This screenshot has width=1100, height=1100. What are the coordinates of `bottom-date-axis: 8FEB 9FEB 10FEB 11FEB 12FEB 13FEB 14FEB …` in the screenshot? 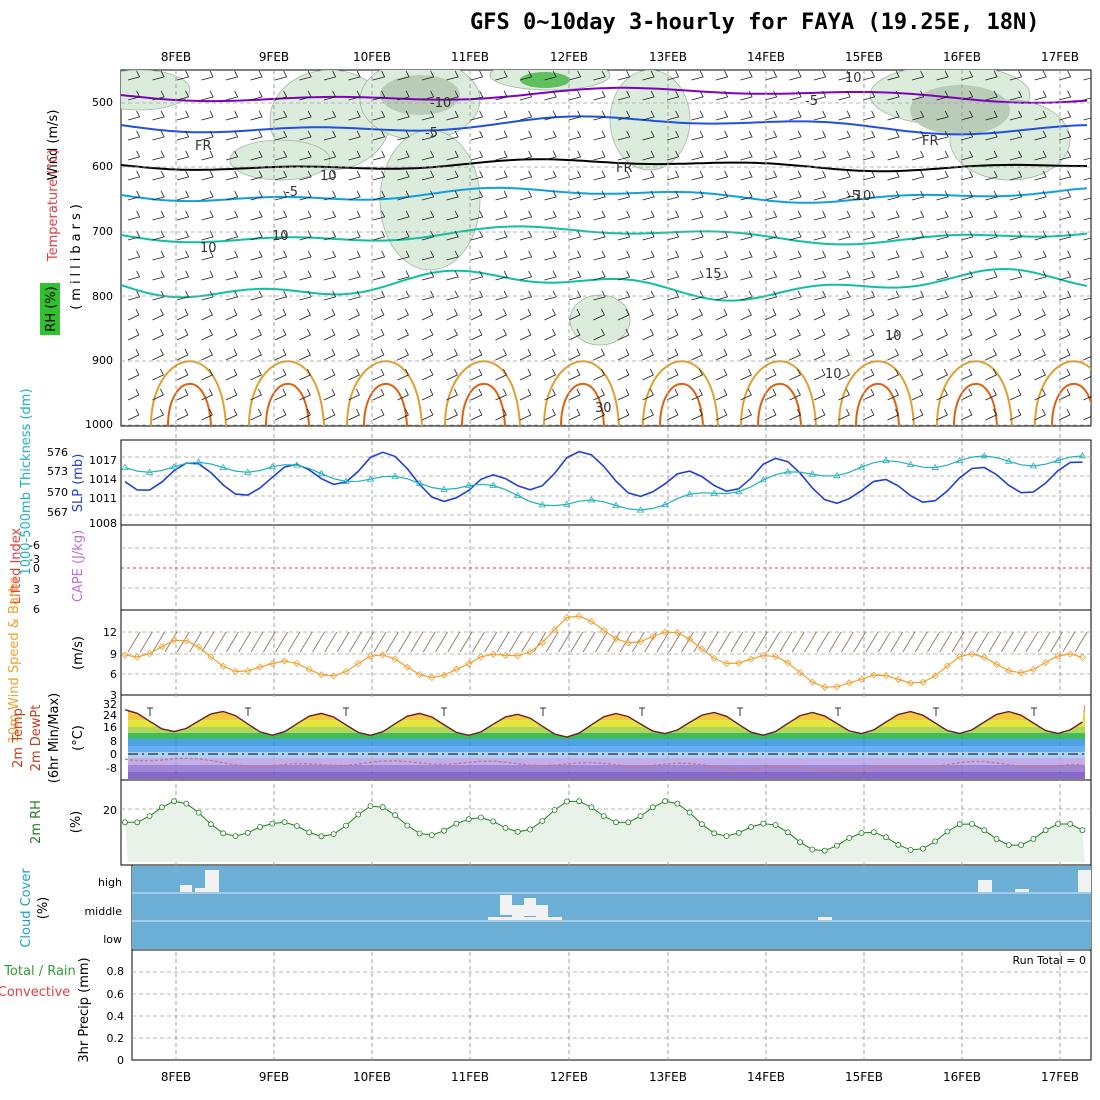 It's located at (620, 1077).